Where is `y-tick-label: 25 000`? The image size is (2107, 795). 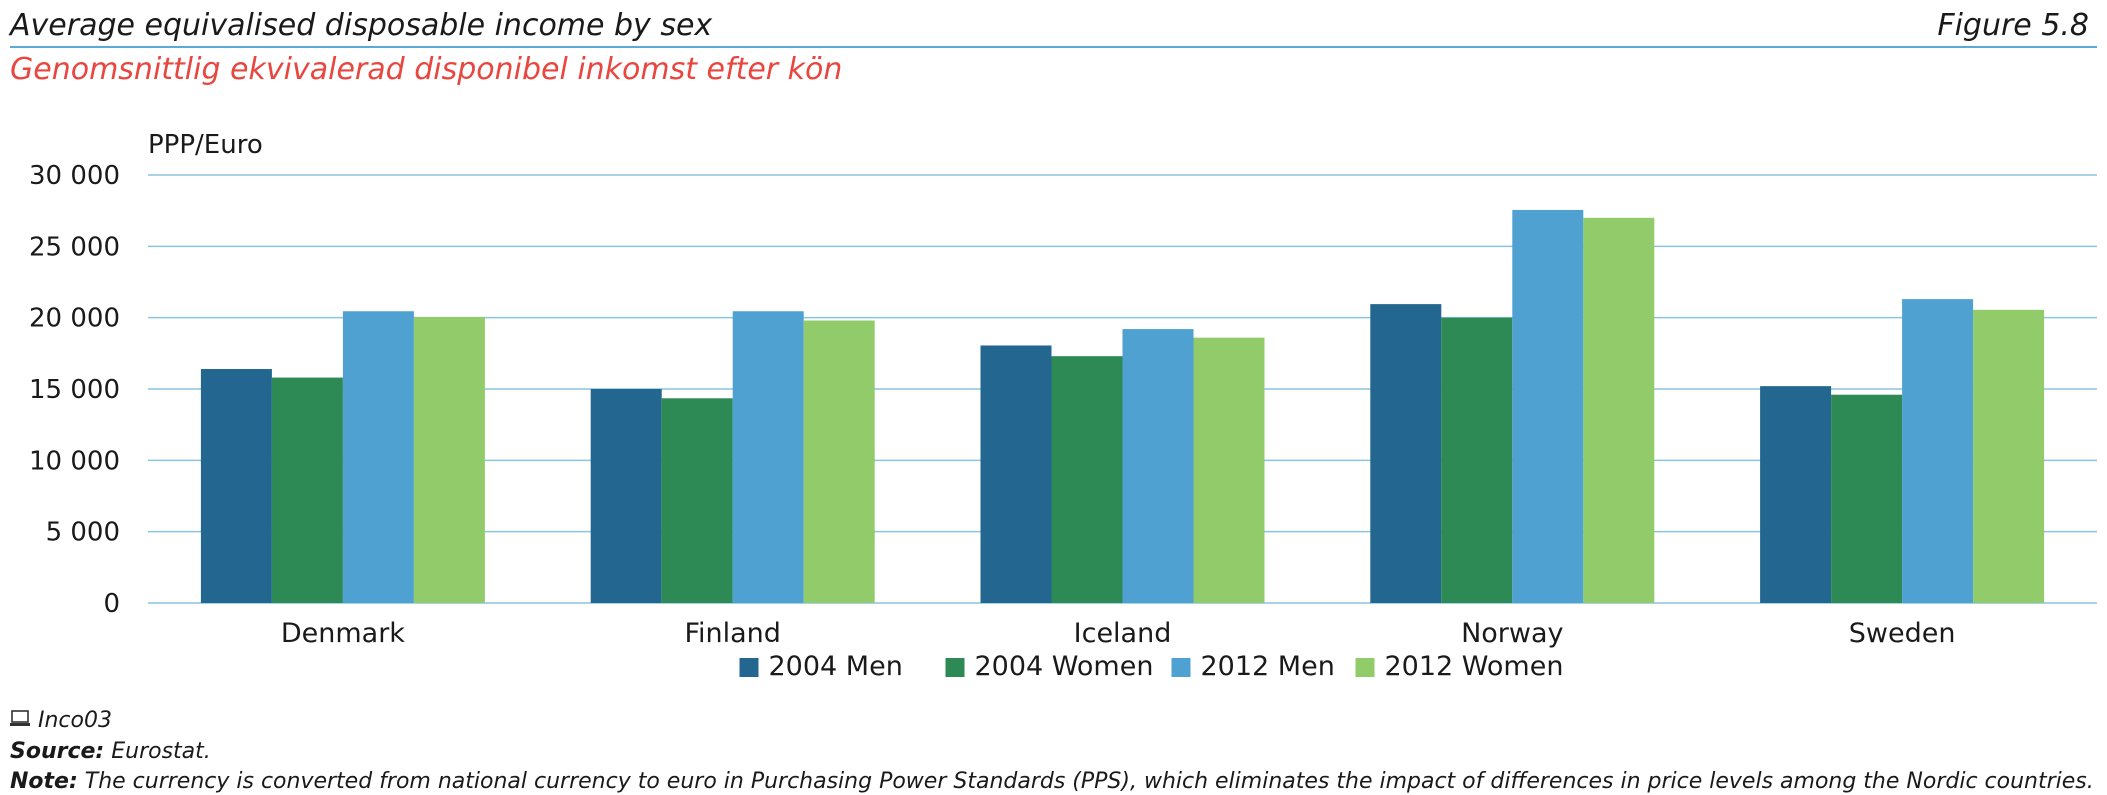
y-tick-label: 25 000 is located at coordinates (74, 247).